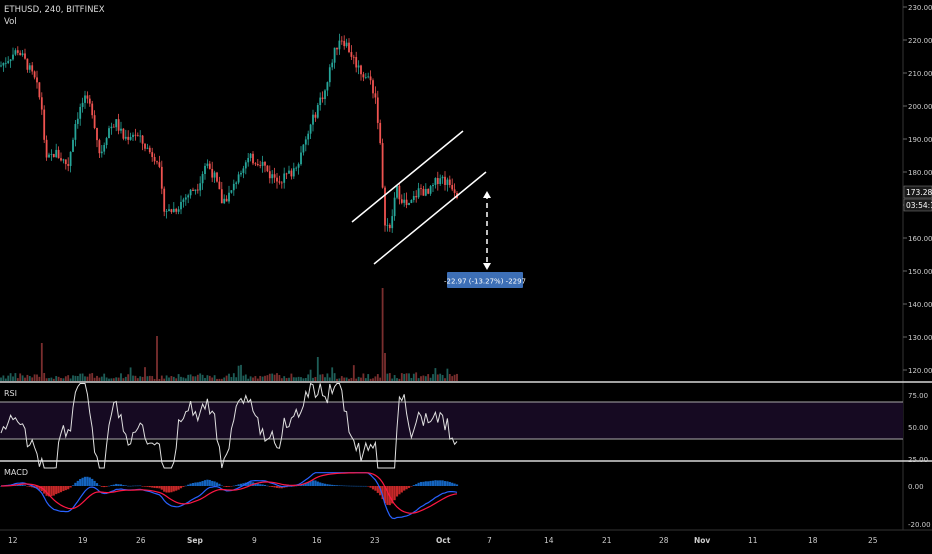 This screenshot has height=554, width=932. What do you see at coordinates (919, 192) in the screenshot?
I see `last-price-value: 173.28` at bounding box center [919, 192].